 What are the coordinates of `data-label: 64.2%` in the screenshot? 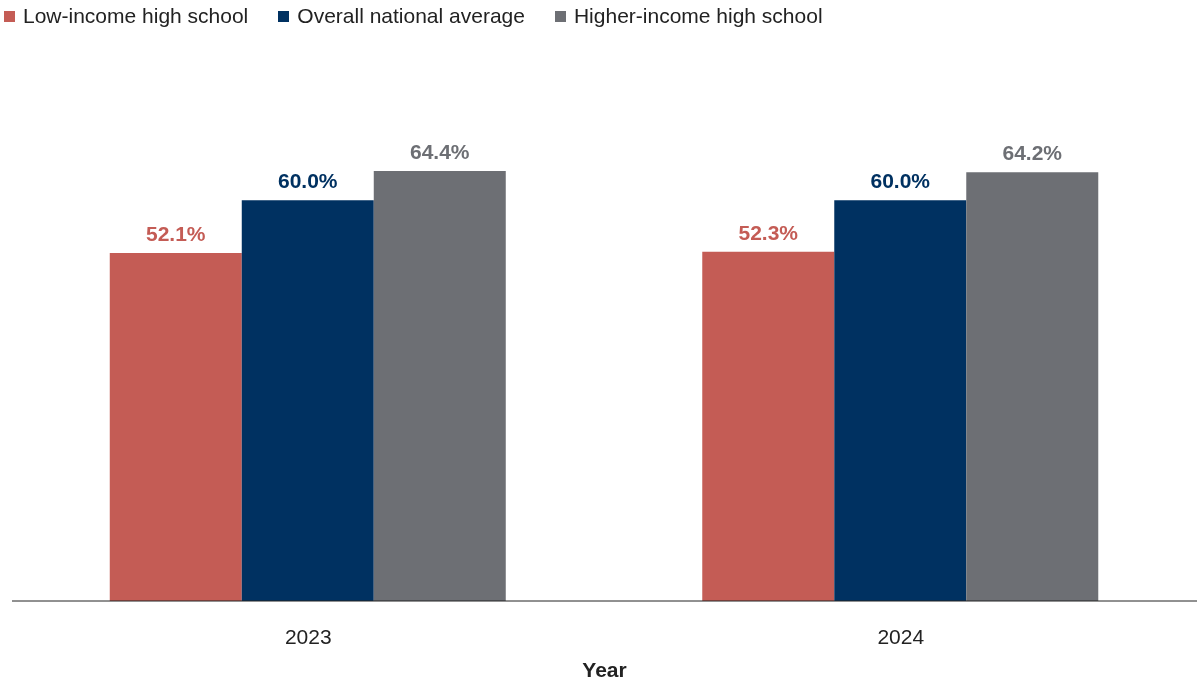 It's located at (1032, 153).